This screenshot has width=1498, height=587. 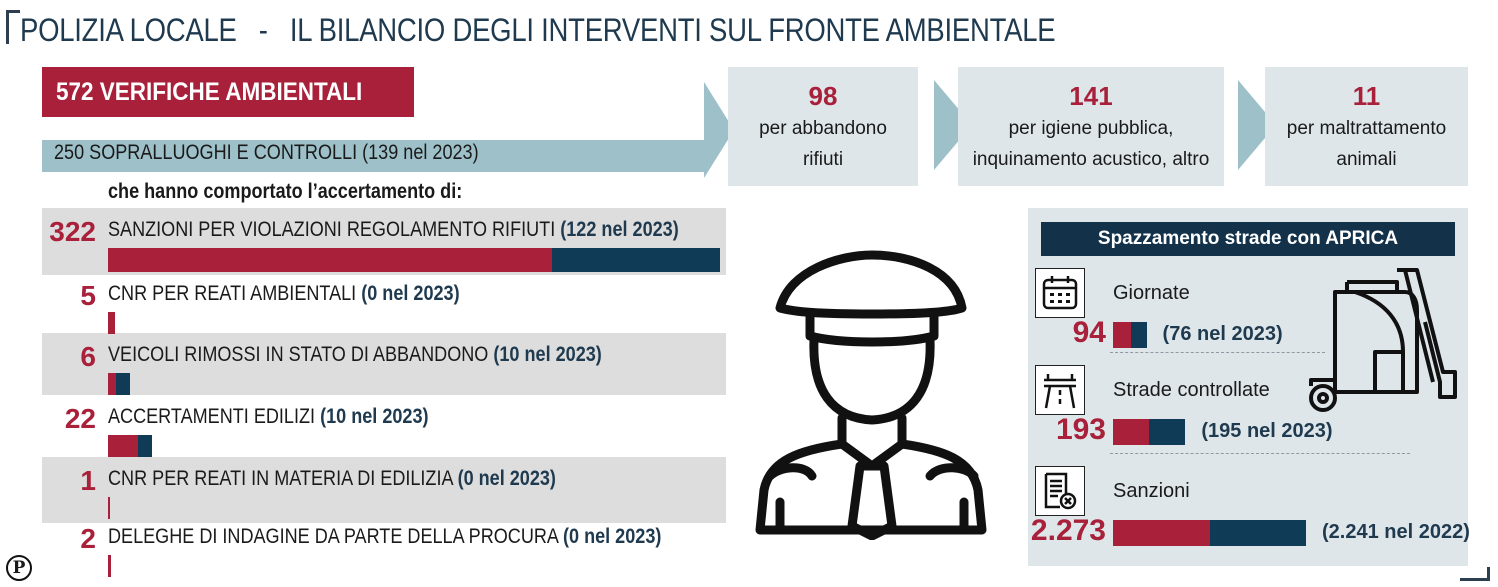 What do you see at coordinates (280, 478) in the screenshot?
I see `row-description: CNR PER REATI IN MATERIA DI EDILIZIA` at bounding box center [280, 478].